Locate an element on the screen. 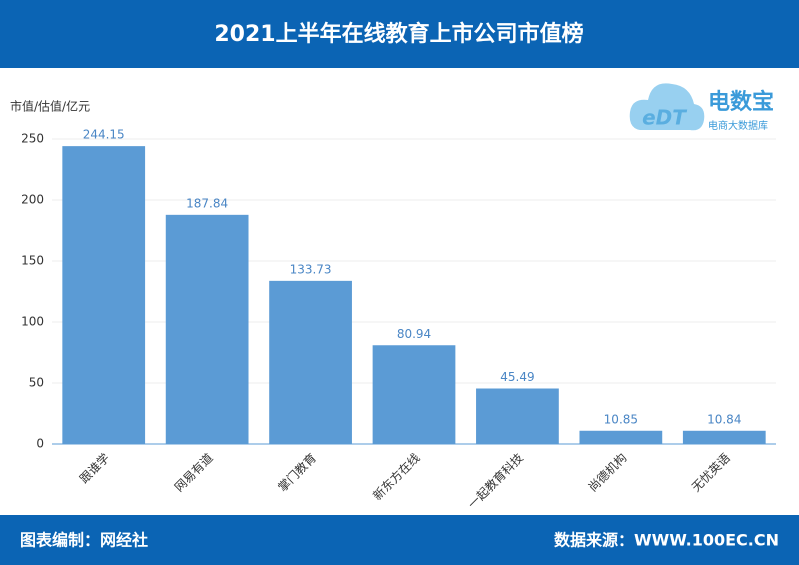  value-label: 10.85 is located at coordinates (621, 419).